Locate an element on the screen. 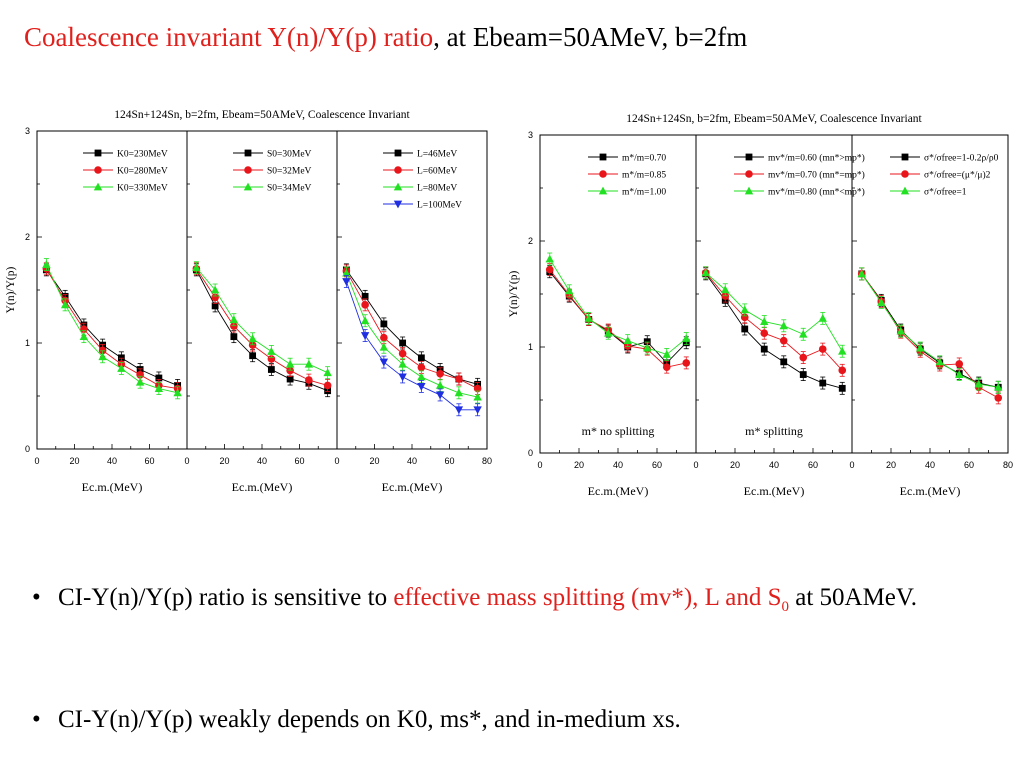  fig-right-ytick-label: 3 is located at coordinates (530, 135).